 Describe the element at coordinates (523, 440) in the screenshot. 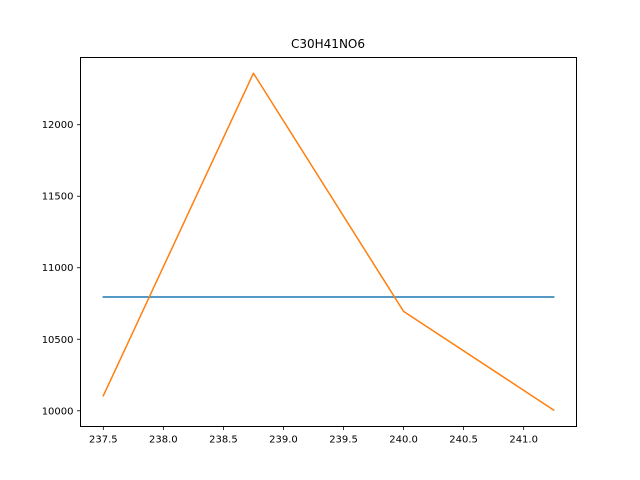

I see `x-tick-label: 241.0` at that location.